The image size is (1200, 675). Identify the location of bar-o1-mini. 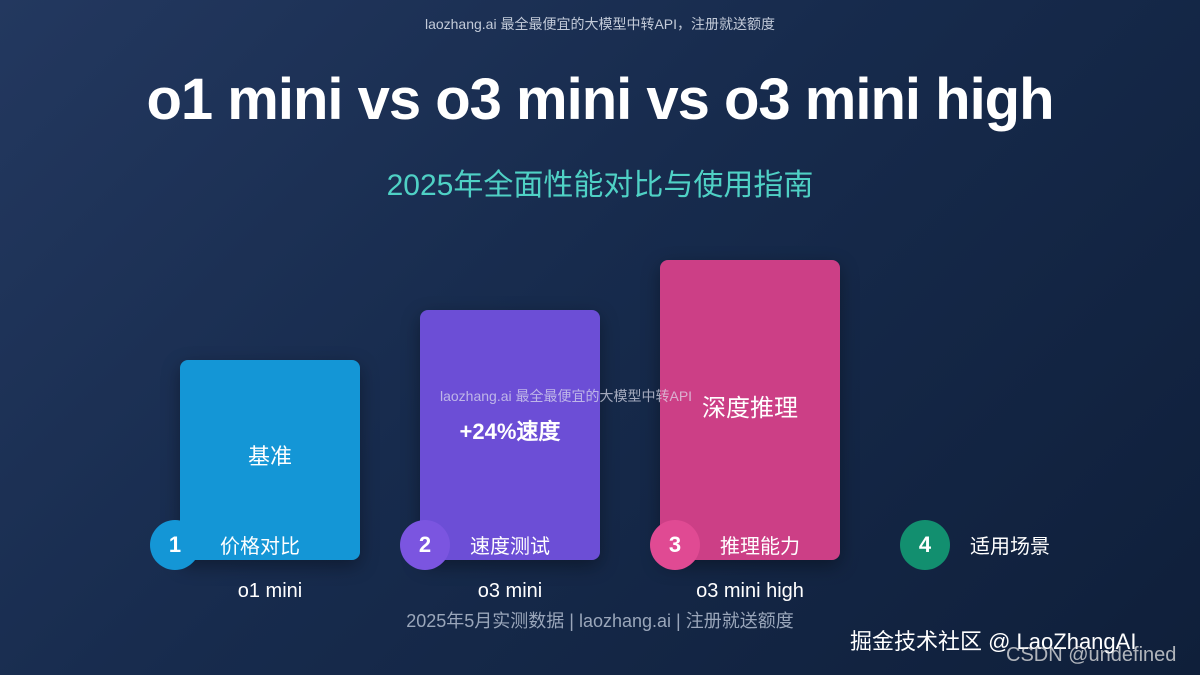
(270, 460).